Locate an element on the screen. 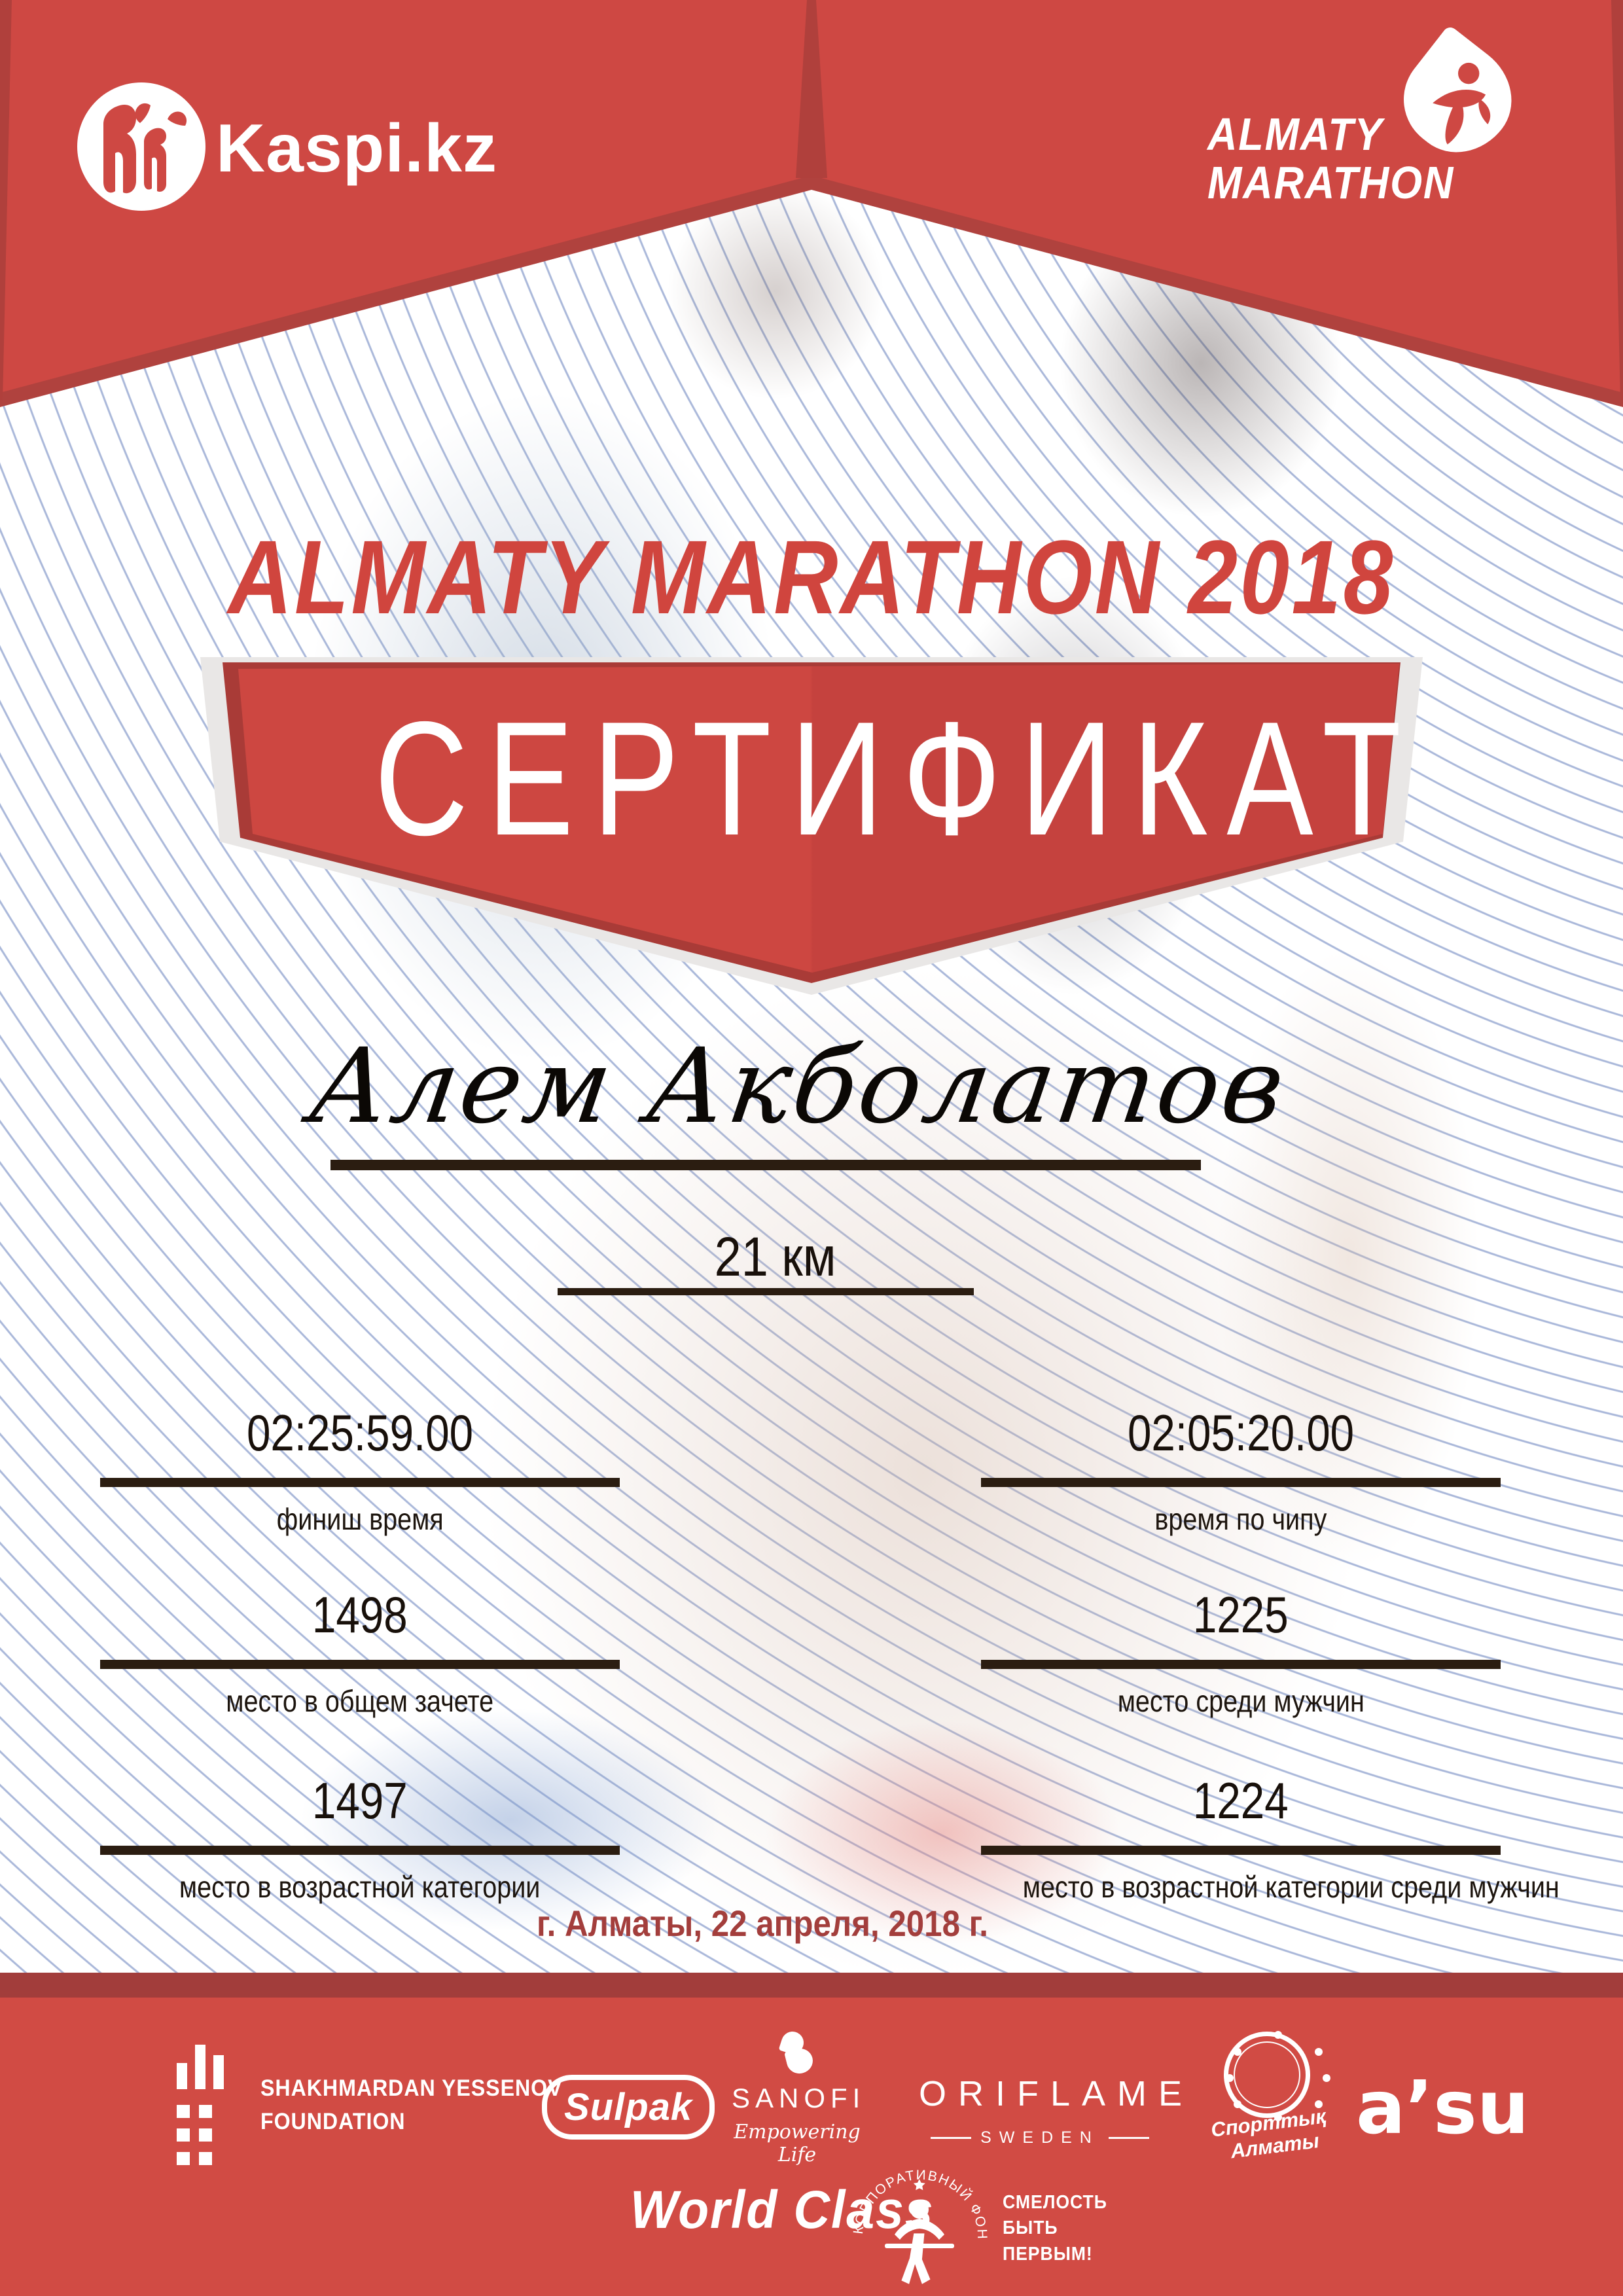  fund-slogan: СМЕЛОСТЬ БЫТЬ ПЕРВЫМ! is located at coordinates (1055, 2228).